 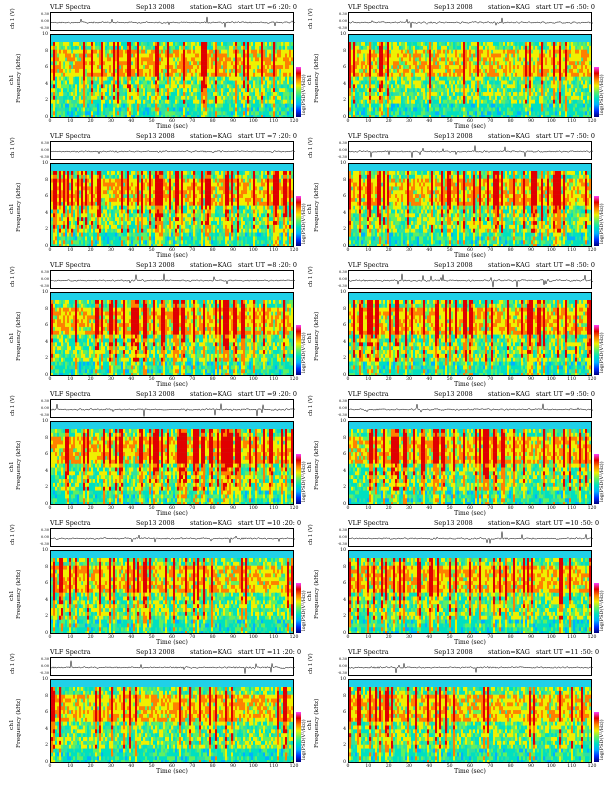 I want to click on time-tick-label: 80, so click(x=213, y=121).